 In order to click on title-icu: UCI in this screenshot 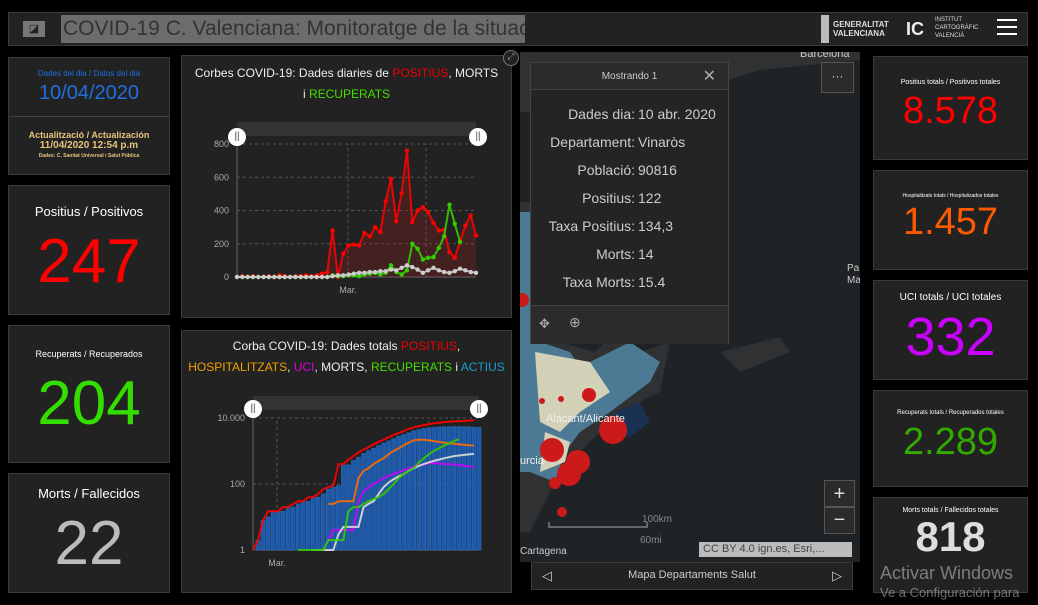, I will do `click(304, 367)`.